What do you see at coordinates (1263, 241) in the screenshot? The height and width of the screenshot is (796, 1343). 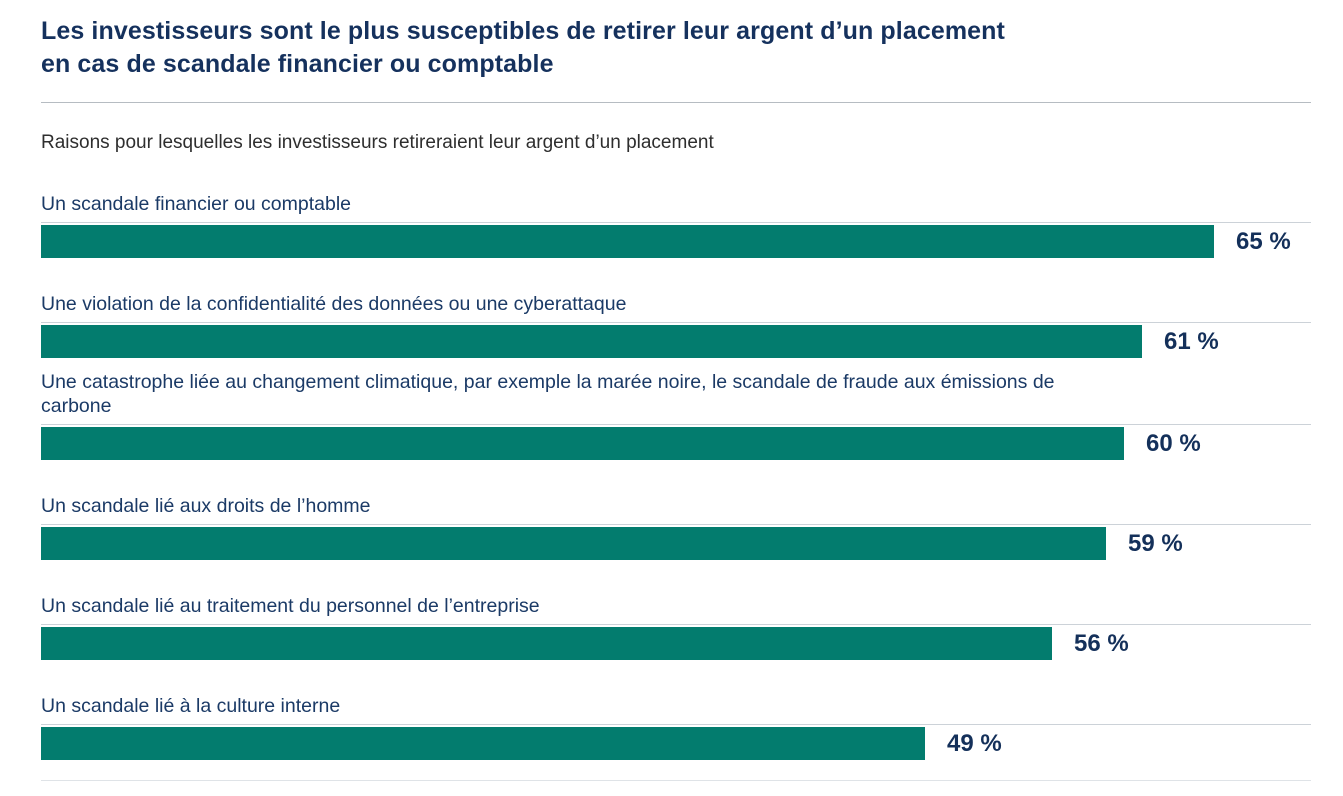 I see `bar-value: 65 %` at bounding box center [1263, 241].